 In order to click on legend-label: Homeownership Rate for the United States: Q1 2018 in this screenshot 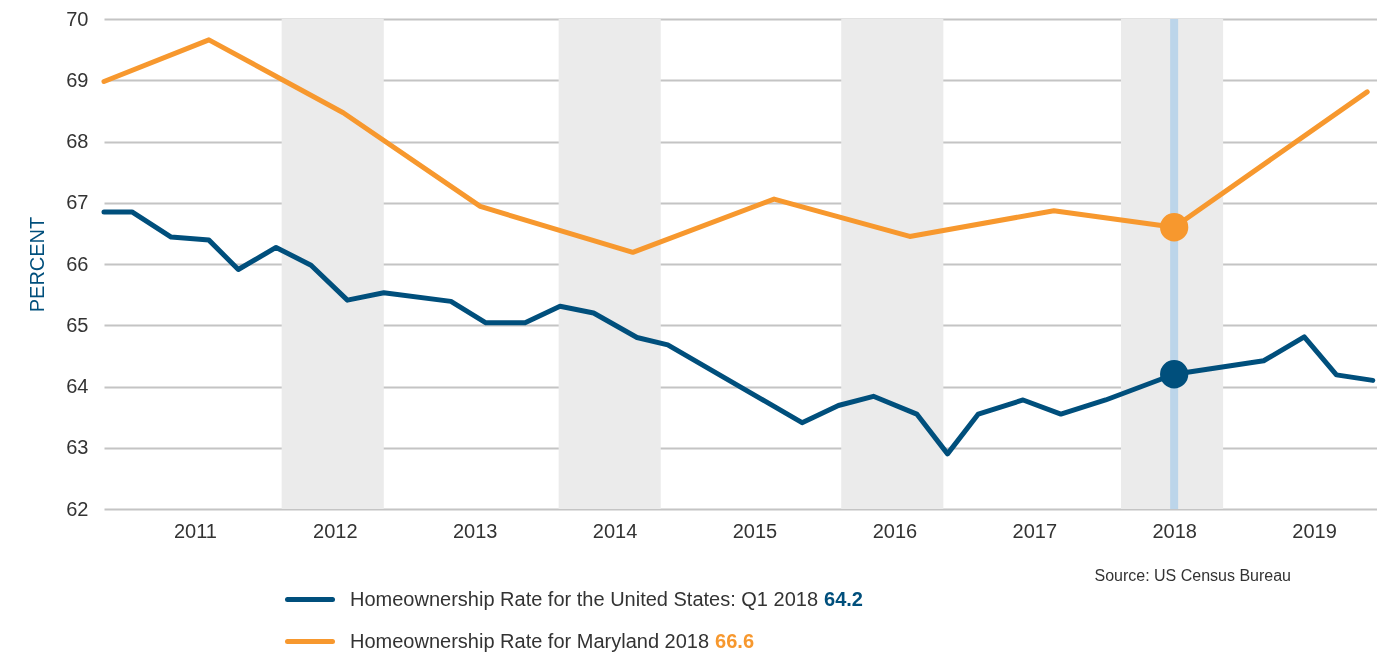, I will do `click(584, 599)`.